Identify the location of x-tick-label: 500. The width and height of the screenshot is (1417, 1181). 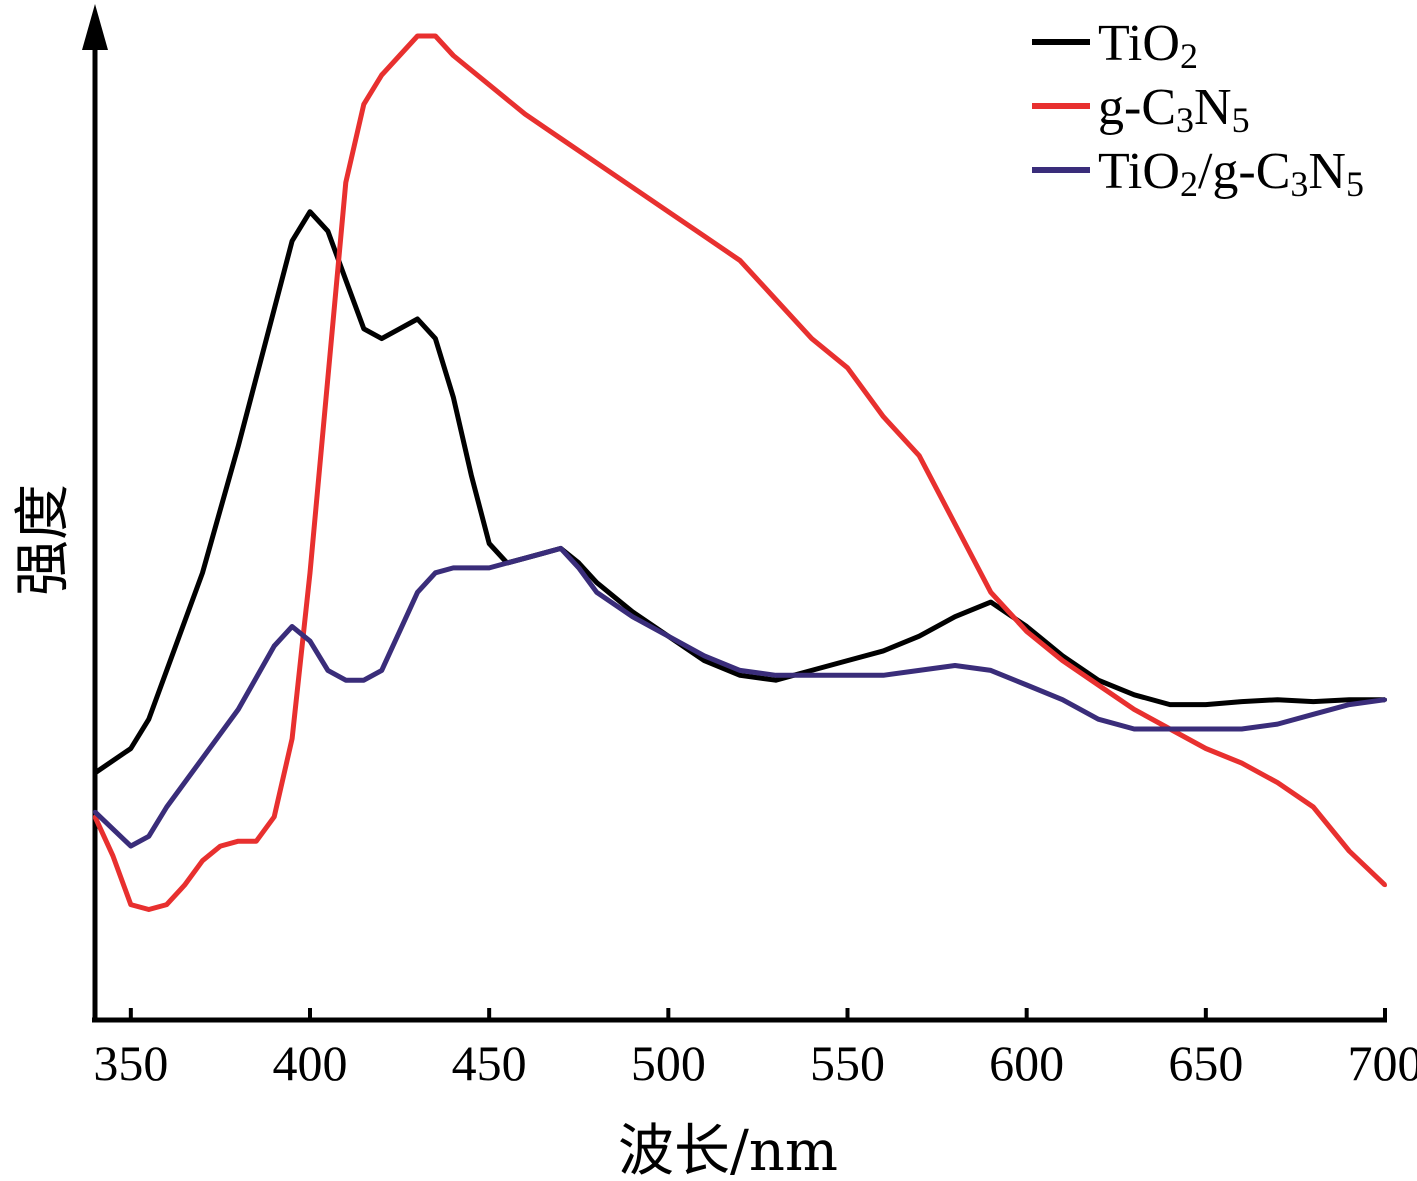
(668, 1063).